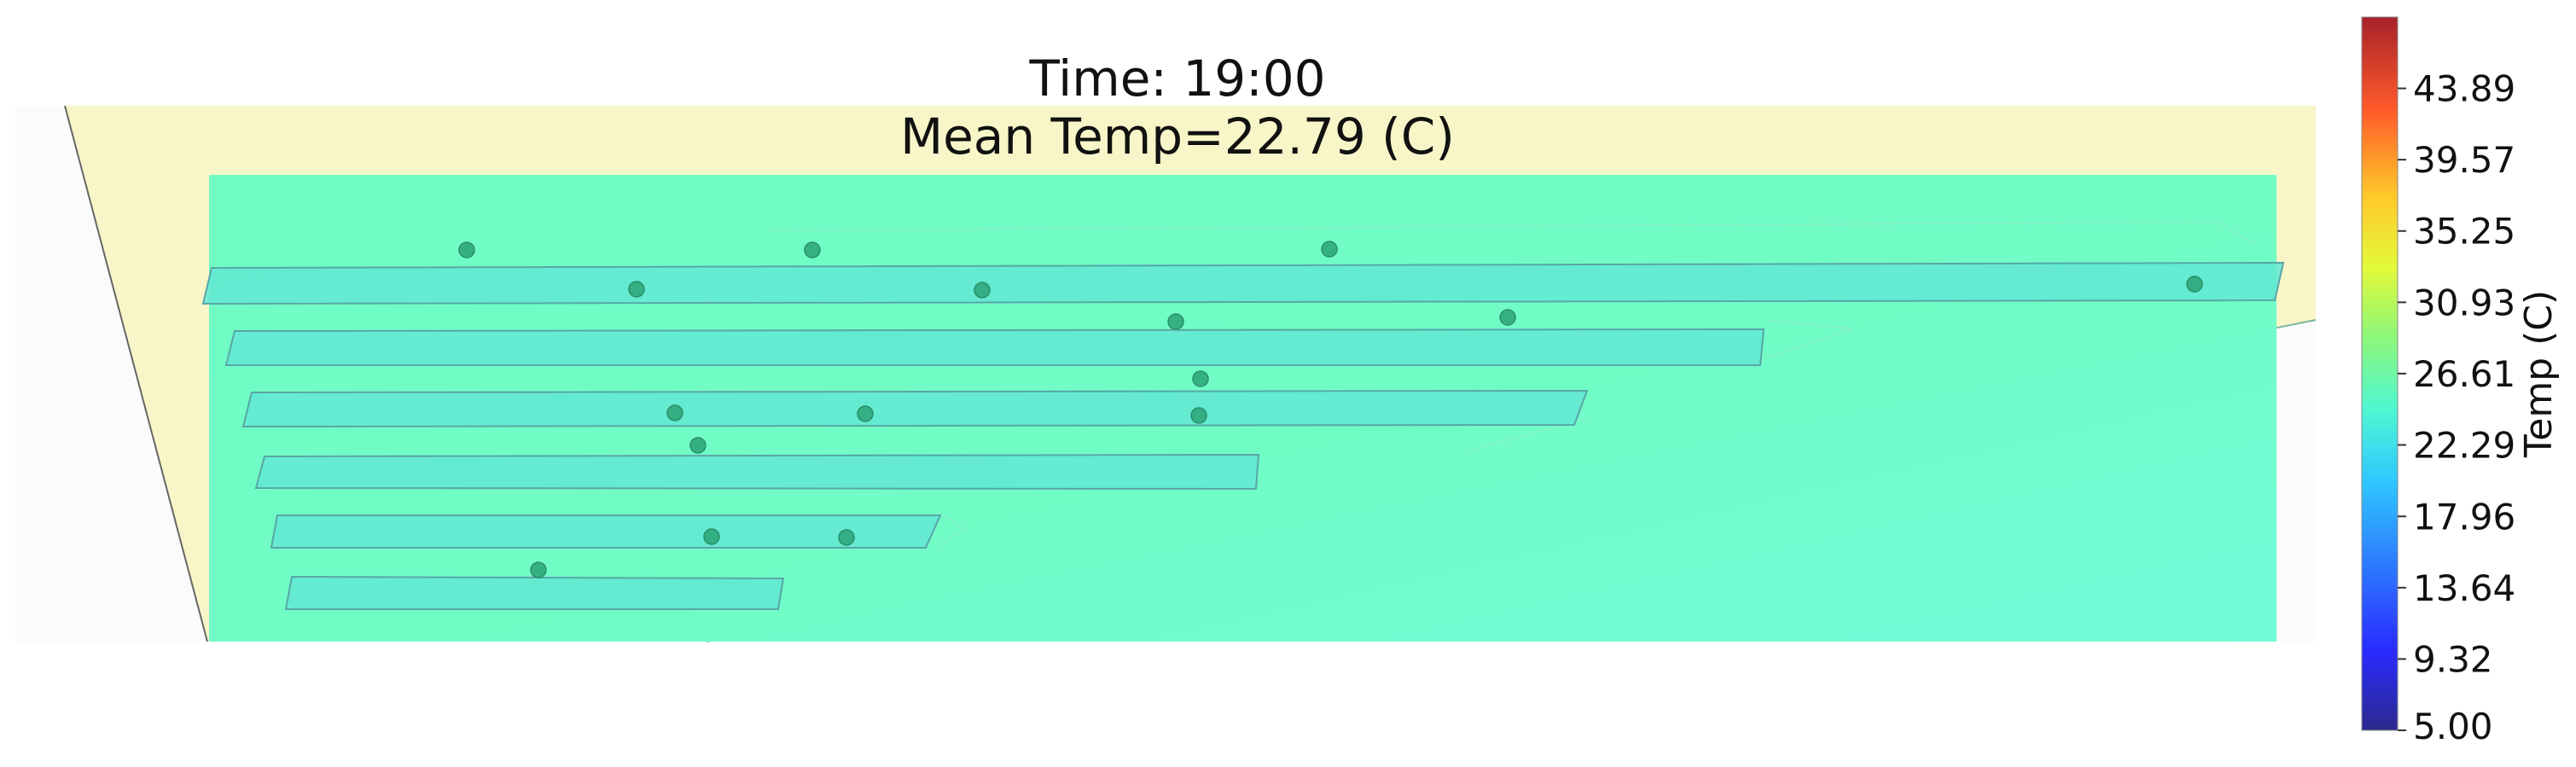  Describe the element at coordinates (2464, 445) in the screenshot. I see `colorbar-tick-label-4: 22.29` at that location.